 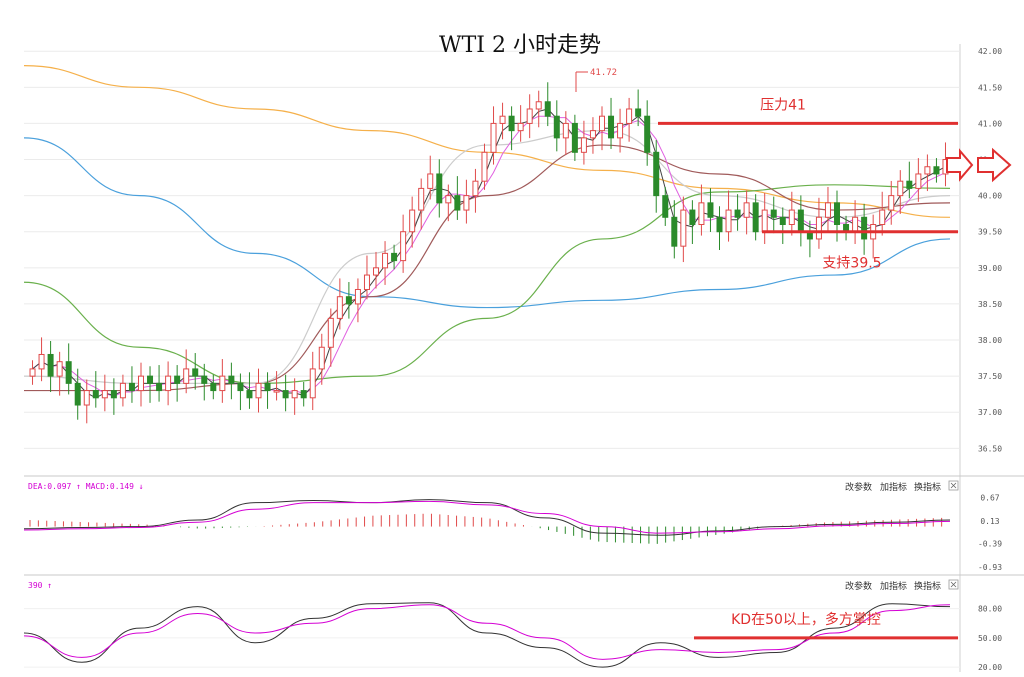 I want to click on macd-dif-line, so click(x=487, y=517).